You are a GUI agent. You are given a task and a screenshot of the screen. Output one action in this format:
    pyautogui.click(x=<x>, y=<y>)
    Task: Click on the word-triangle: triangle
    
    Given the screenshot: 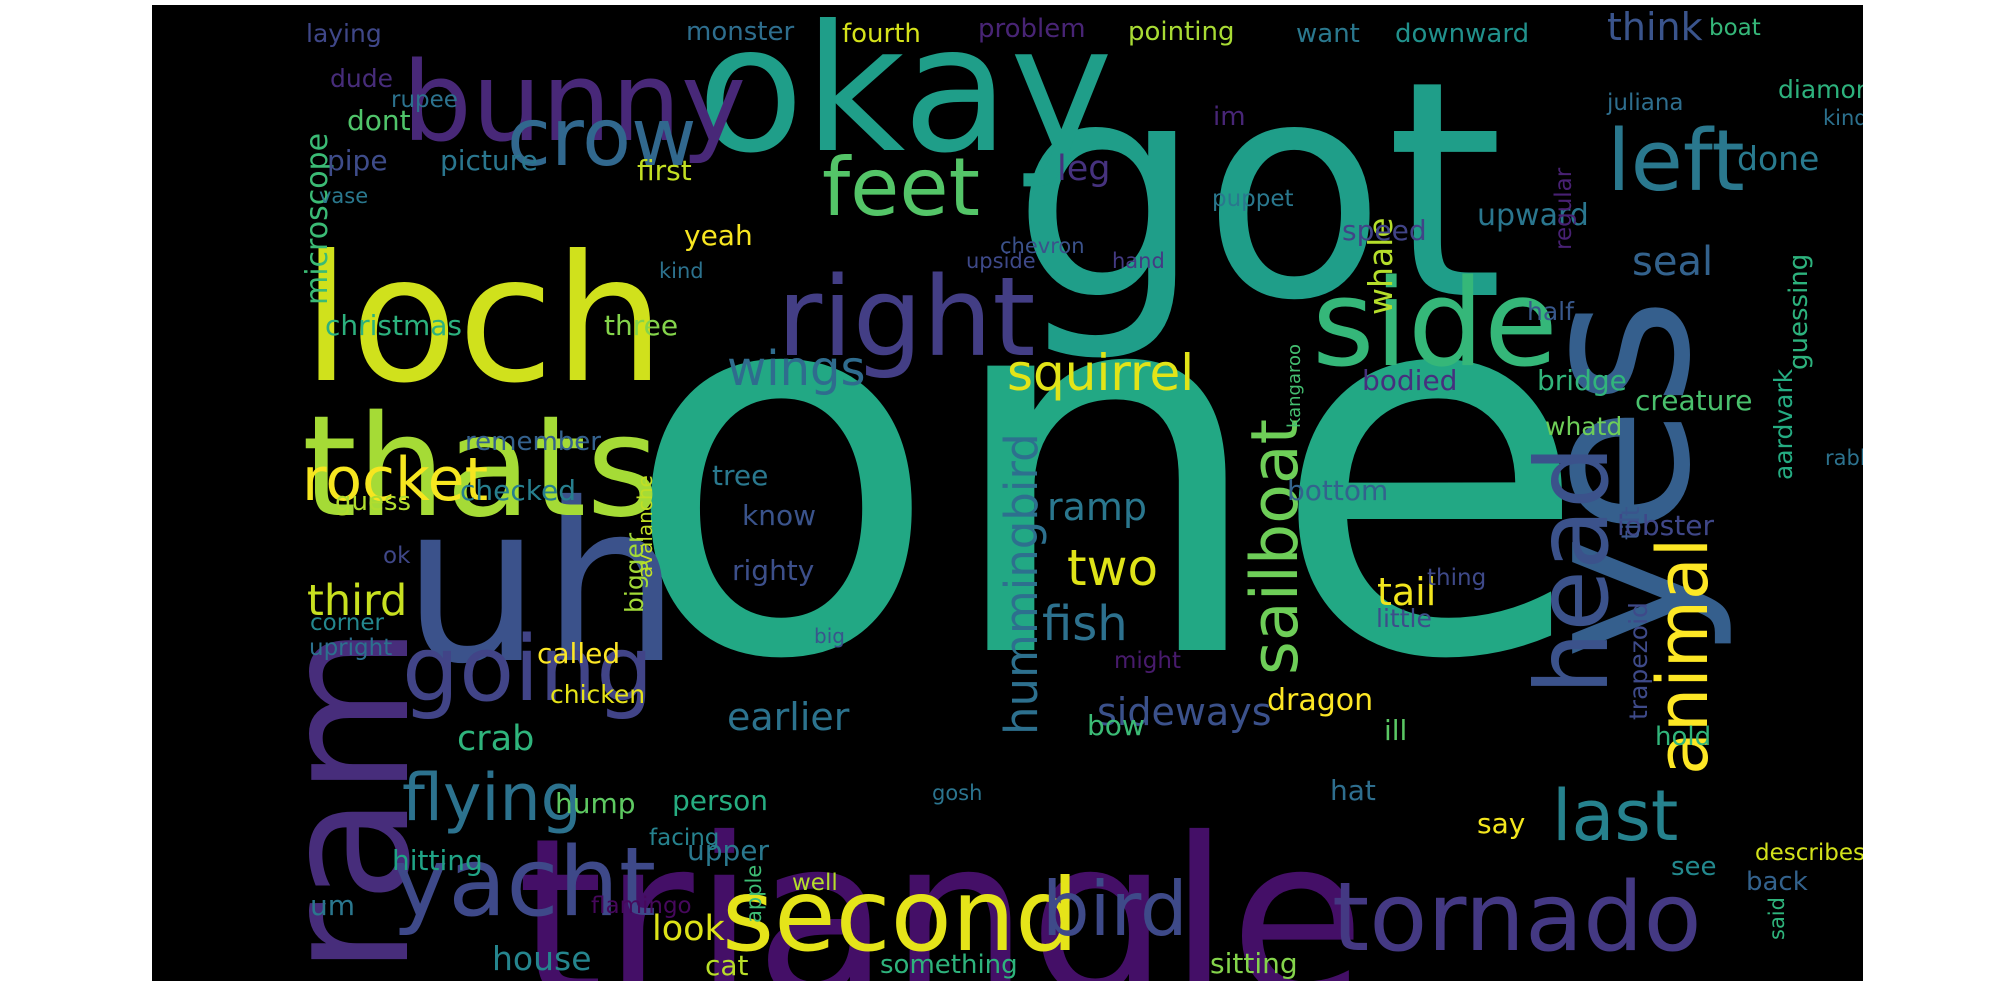 What is the action you would take?
    pyautogui.click(x=941, y=886)
    